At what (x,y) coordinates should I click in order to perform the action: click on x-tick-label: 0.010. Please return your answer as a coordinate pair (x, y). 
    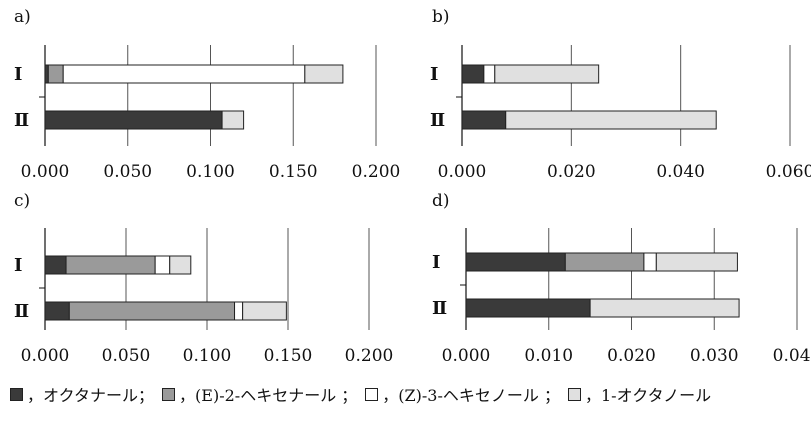
    Looking at the image, I should click on (548, 356).